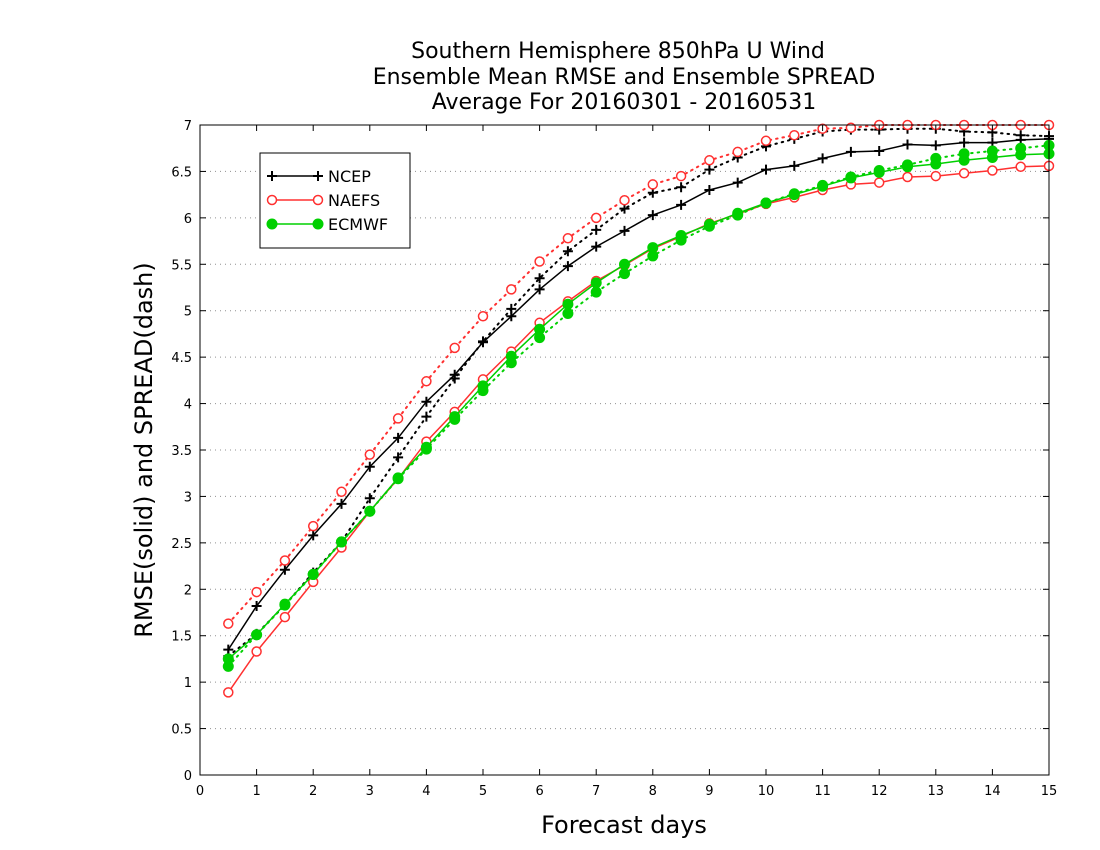 This screenshot has width=1100, height=850. What do you see at coordinates (188, 126) in the screenshot?
I see `y-tick-label: 7` at bounding box center [188, 126].